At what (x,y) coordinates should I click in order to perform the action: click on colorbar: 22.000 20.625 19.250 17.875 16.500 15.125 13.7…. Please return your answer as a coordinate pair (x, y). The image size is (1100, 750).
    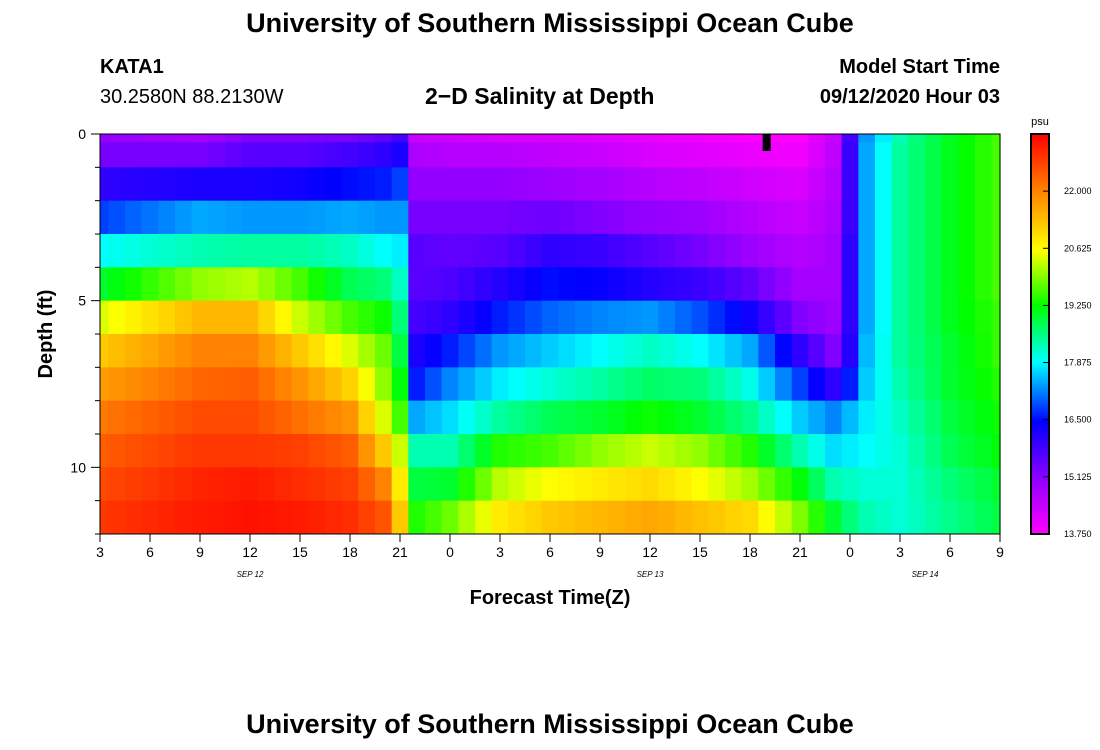
    Looking at the image, I should click on (1061, 336).